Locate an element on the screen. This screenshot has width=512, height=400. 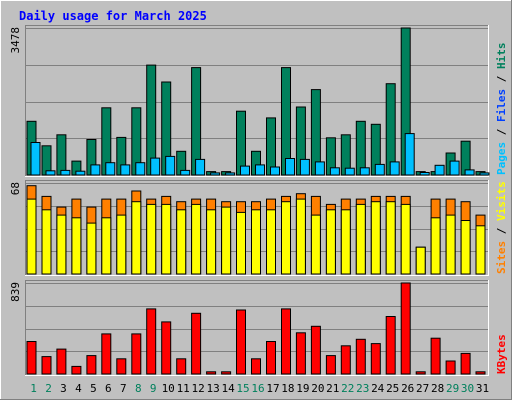
x-tick-label: 14 is located at coordinates (228, 388).